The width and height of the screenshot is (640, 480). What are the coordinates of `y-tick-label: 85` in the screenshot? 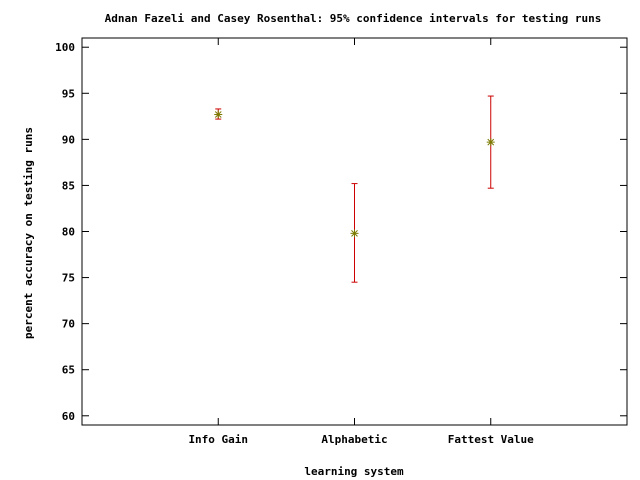 It's located at (68, 185).